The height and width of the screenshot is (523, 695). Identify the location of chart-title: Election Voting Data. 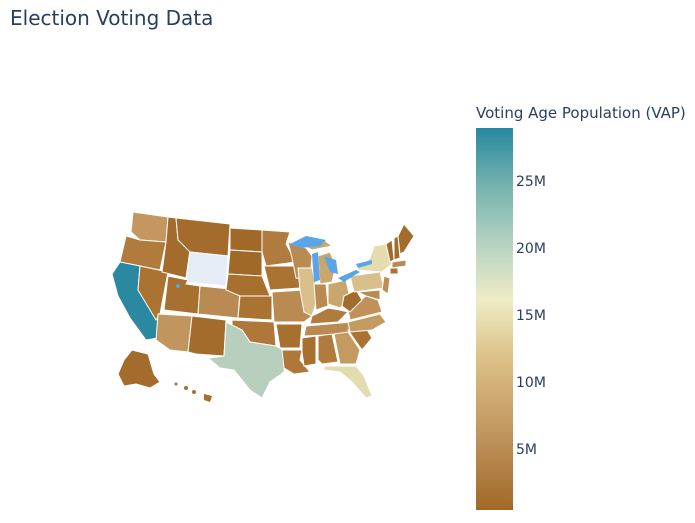
(112, 18).